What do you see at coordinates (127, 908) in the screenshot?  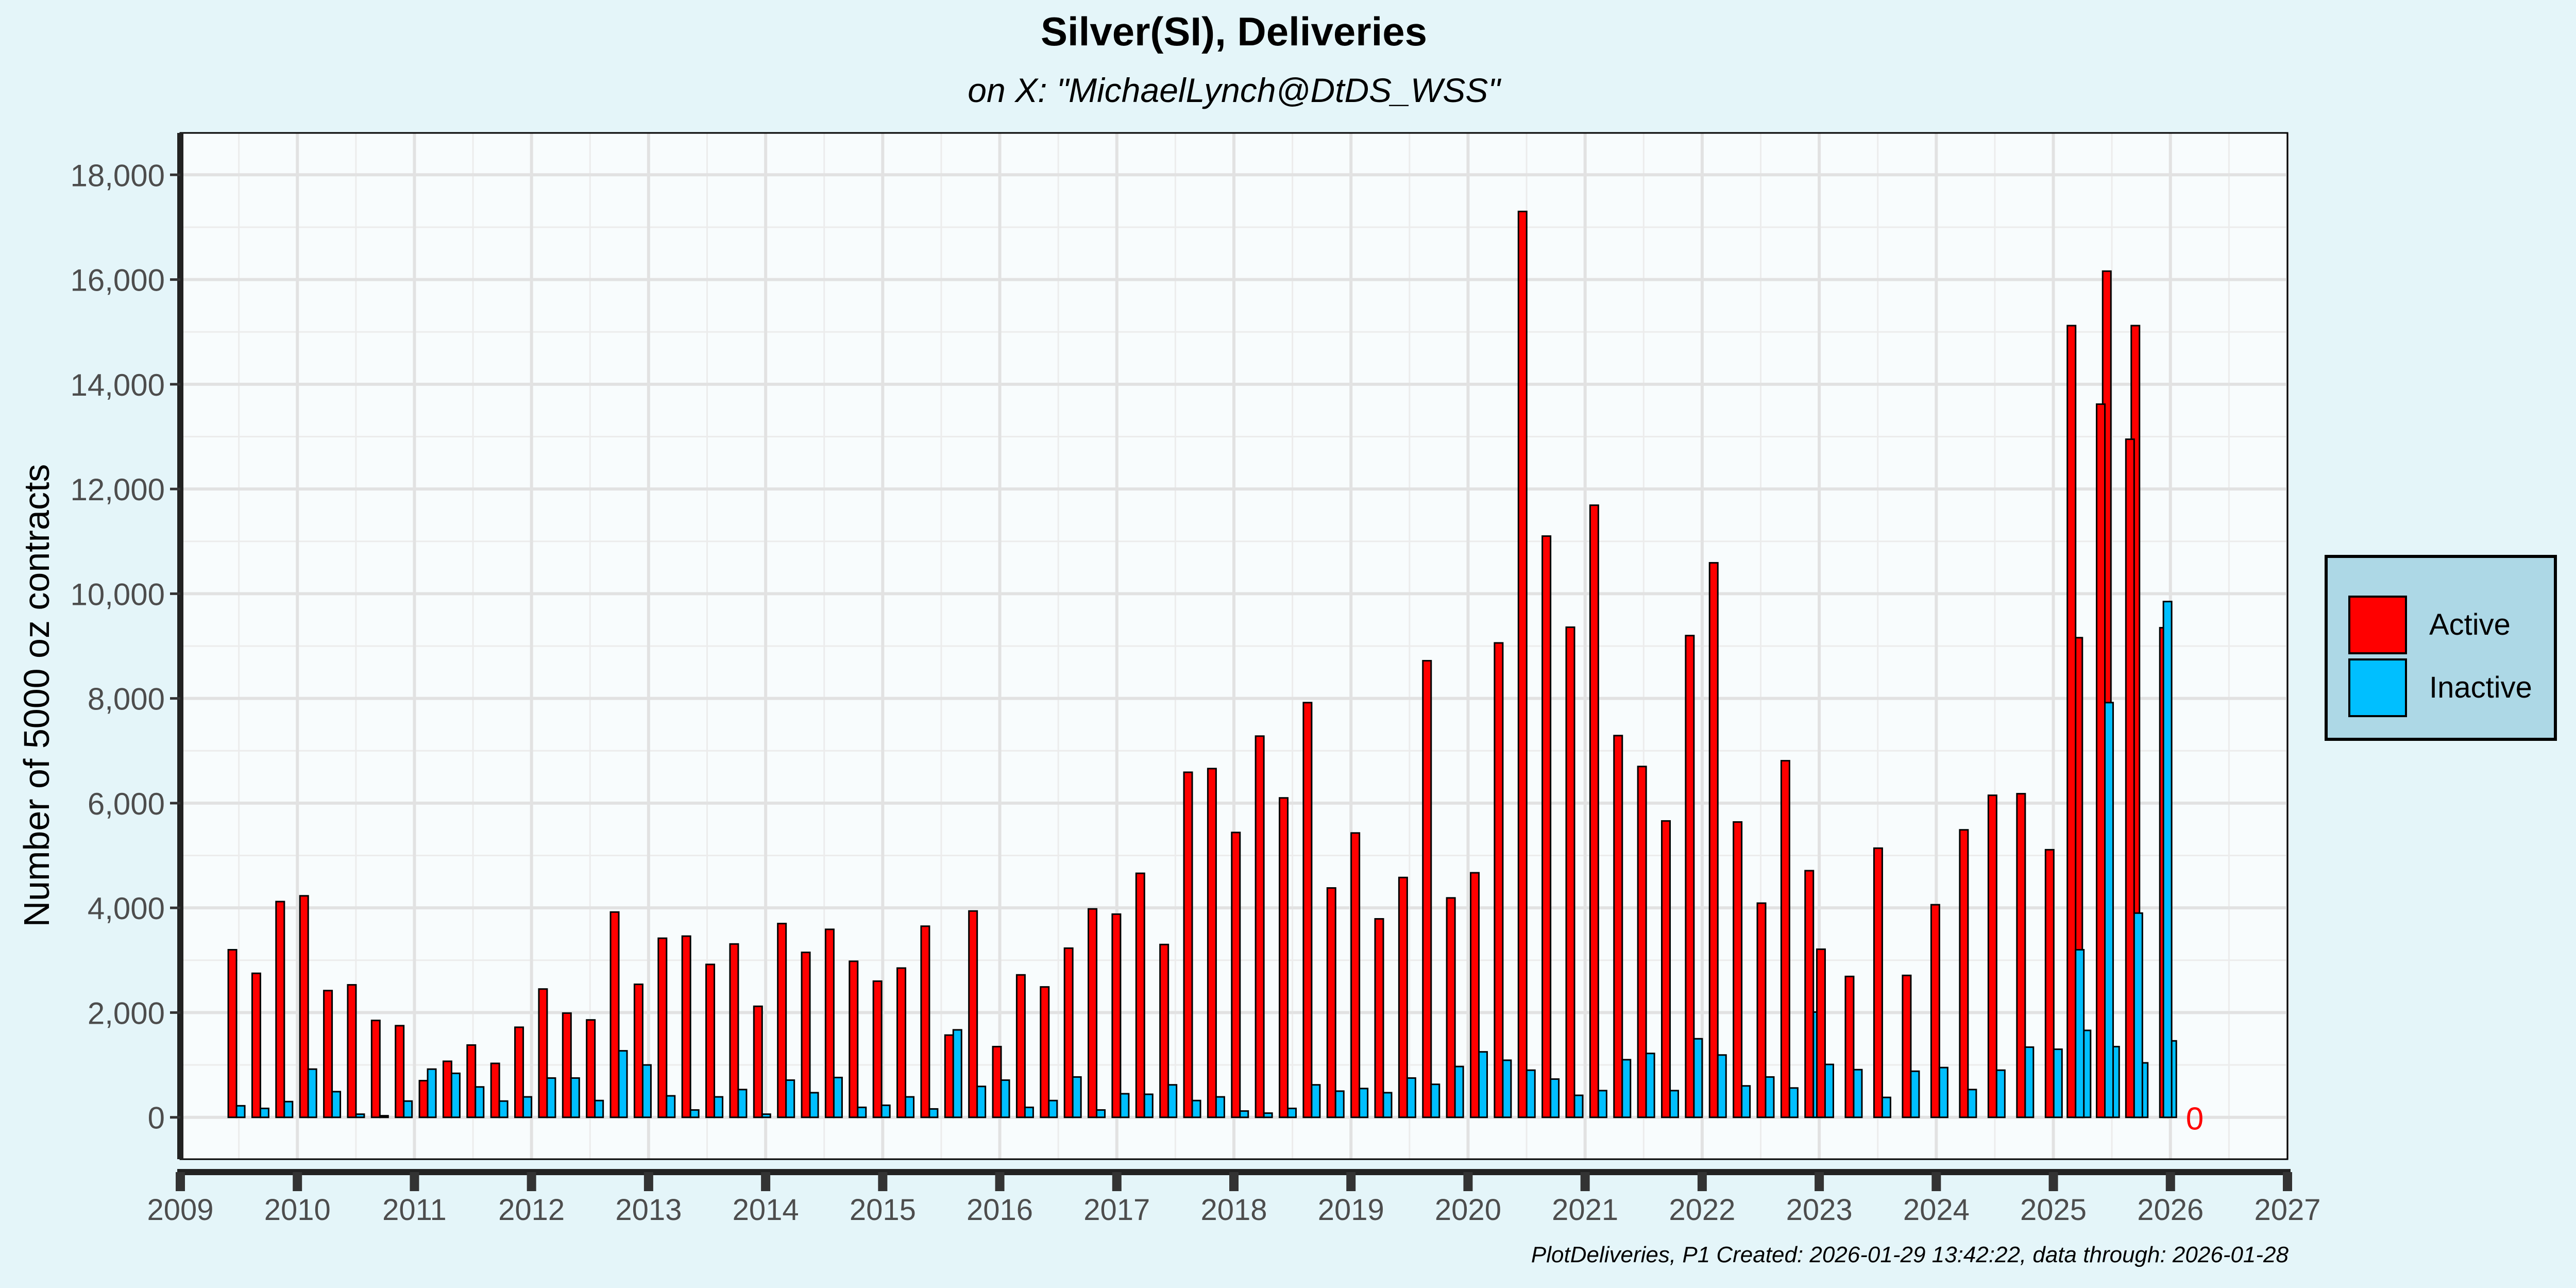 I see `y-tick-label: 4,000` at bounding box center [127, 908].